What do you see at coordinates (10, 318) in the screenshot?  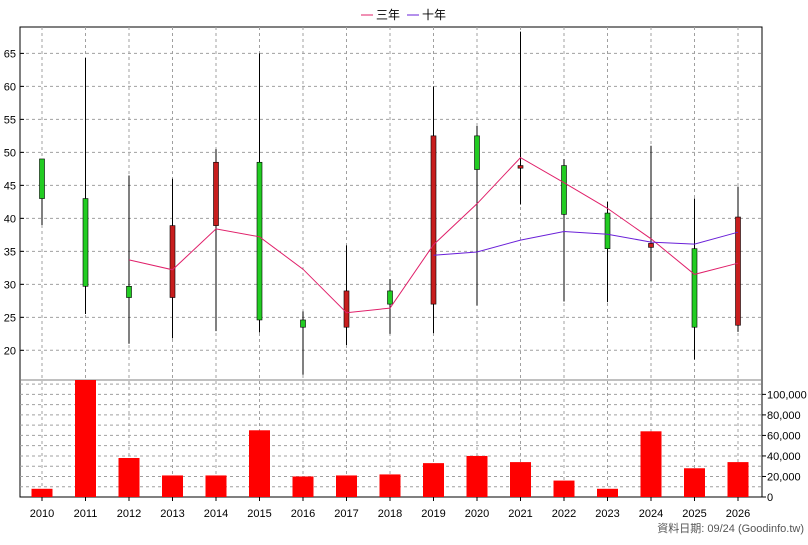 I see `price-tick-label: 25` at bounding box center [10, 318].